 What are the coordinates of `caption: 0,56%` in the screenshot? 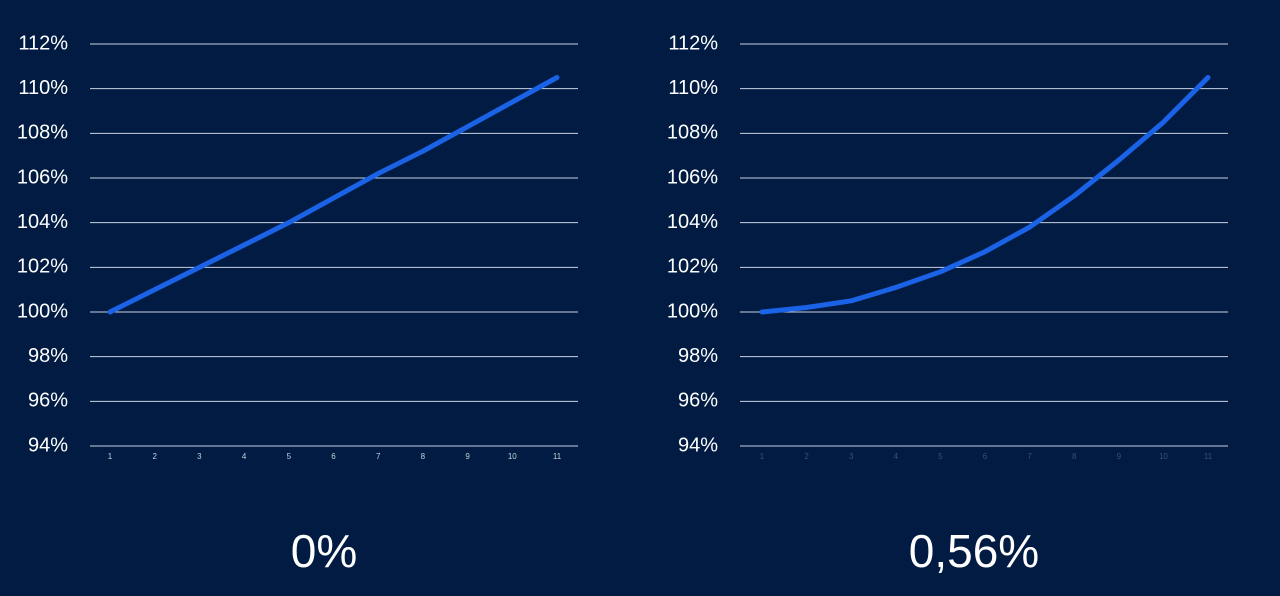 It's located at (974, 551).